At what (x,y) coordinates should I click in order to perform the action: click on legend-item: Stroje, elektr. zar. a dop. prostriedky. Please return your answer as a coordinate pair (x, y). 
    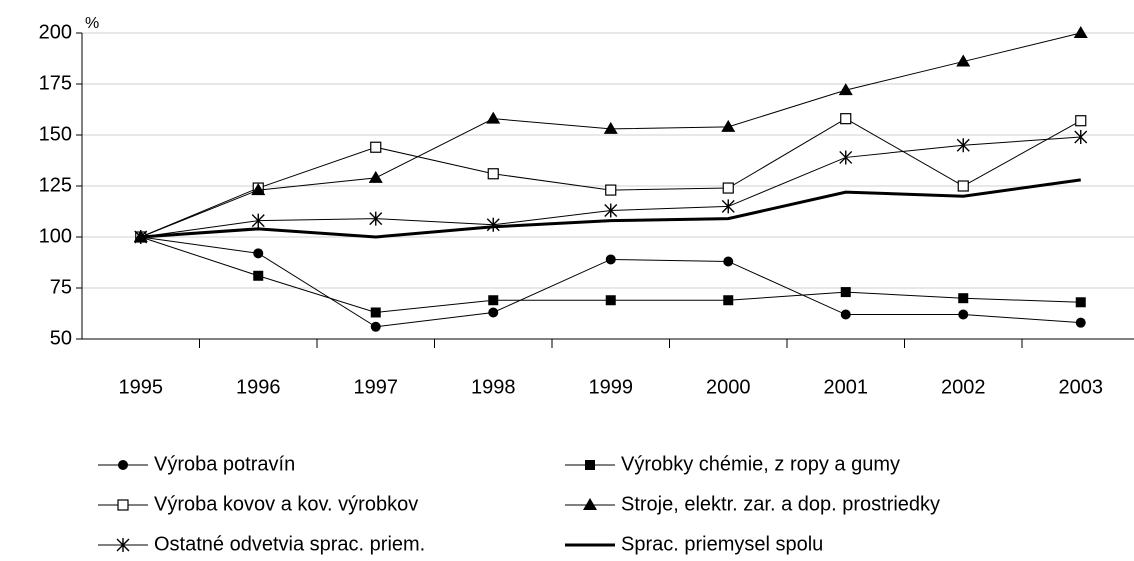
    Looking at the image, I should click on (752, 504).